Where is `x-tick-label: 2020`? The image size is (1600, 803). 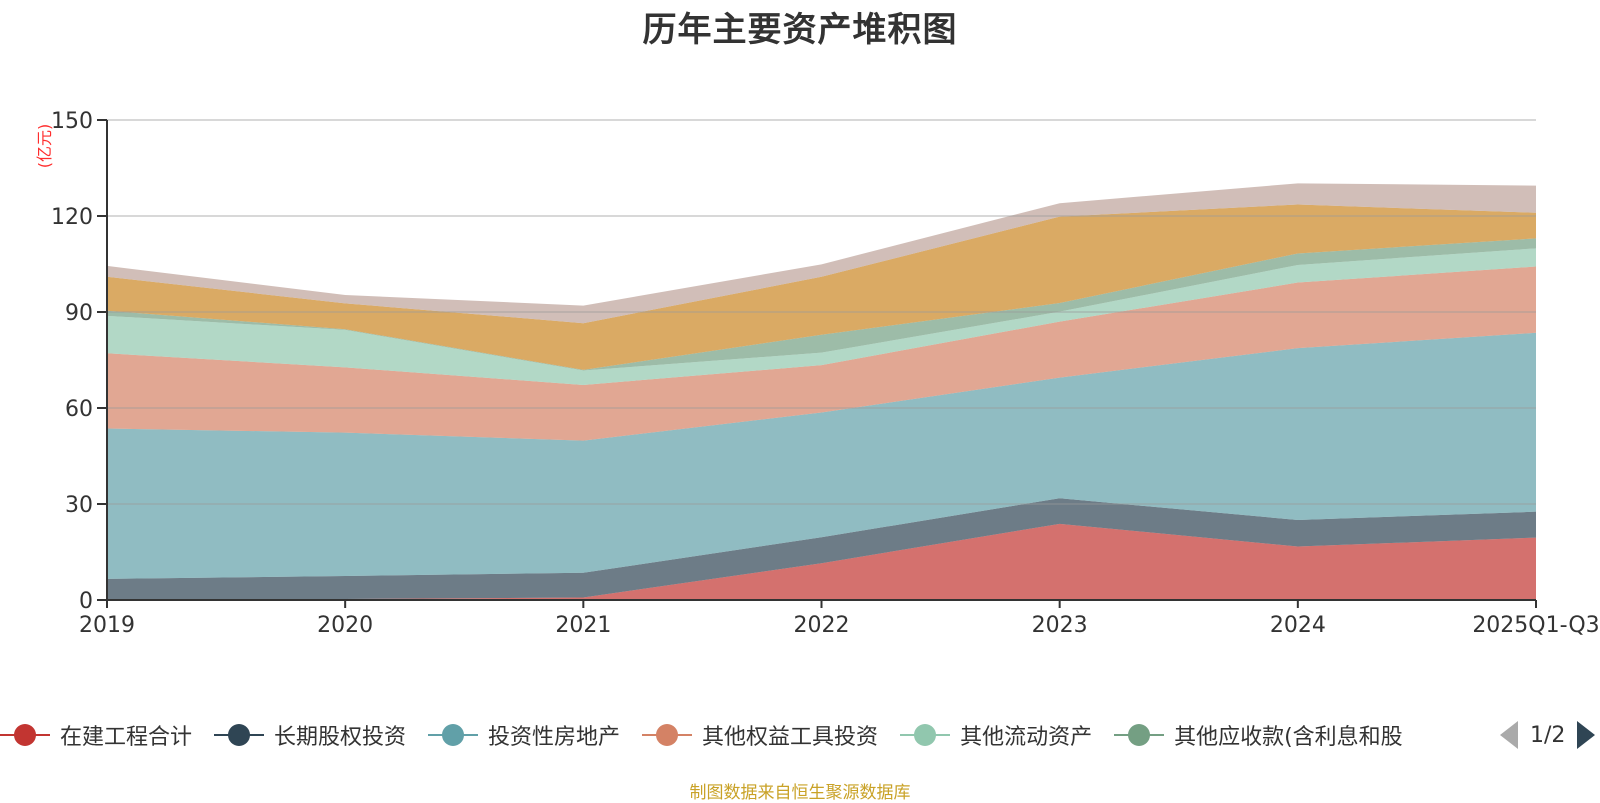
x-tick-label: 2020 is located at coordinates (345, 625).